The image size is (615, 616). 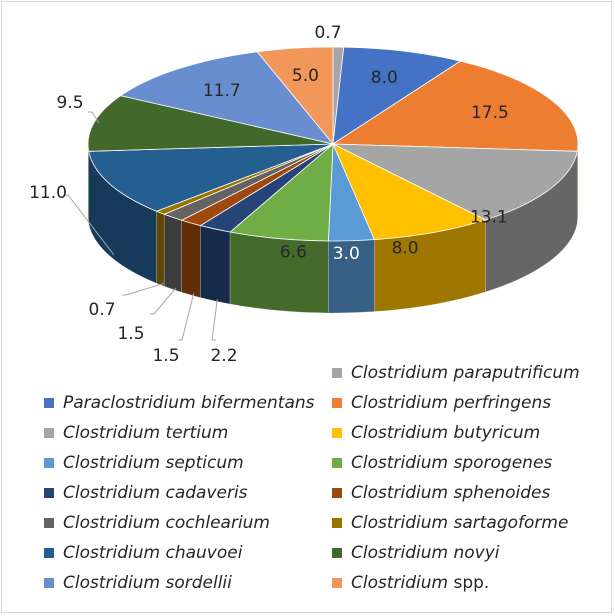 I want to click on pie-slice-clostridium-chauvoei, so click(x=211, y=177).